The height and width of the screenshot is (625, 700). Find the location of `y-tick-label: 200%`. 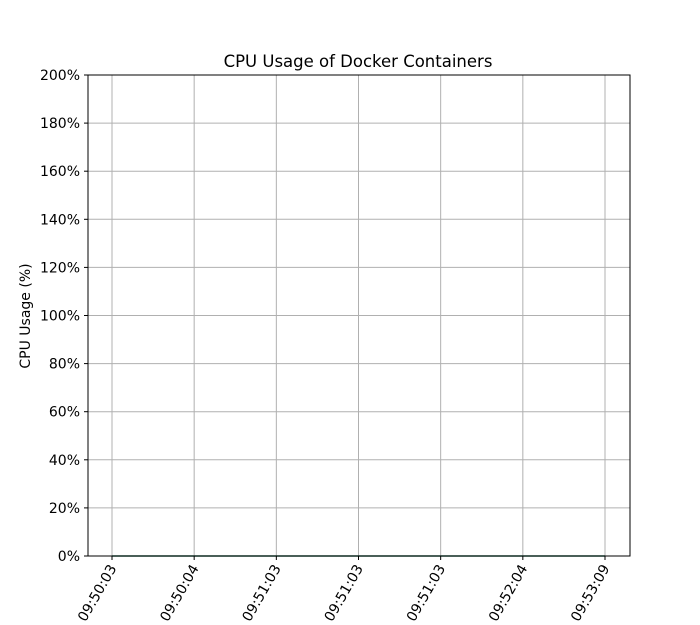

y-tick-label: 200% is located at coordinates (60, 76).